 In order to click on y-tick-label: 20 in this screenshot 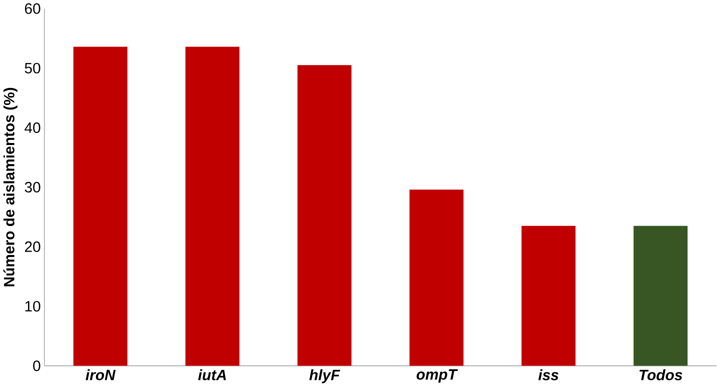, I will do `click(32, 247)`.